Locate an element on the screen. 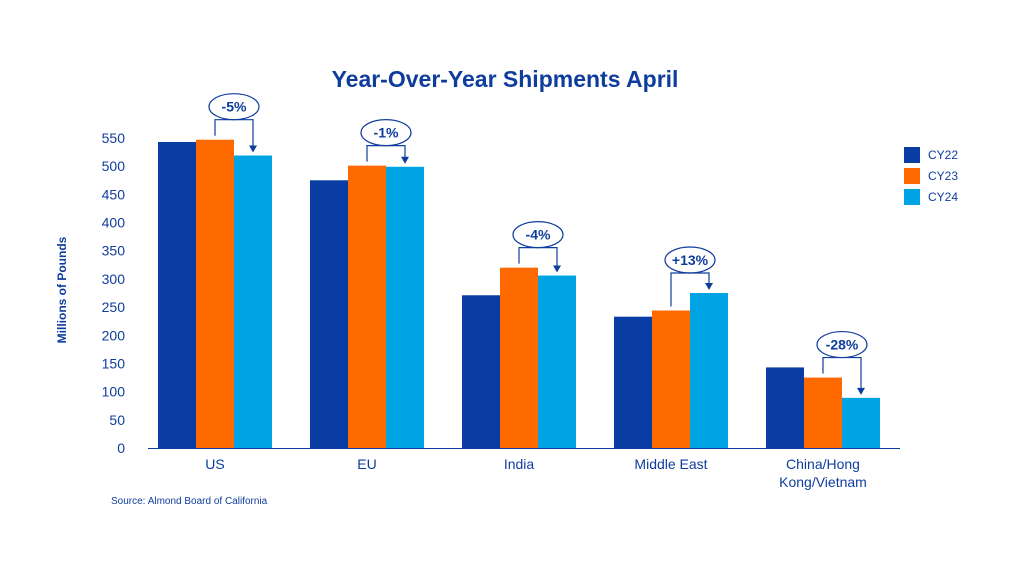  y-tick-label: 450 is located at coordinates (114, 194).